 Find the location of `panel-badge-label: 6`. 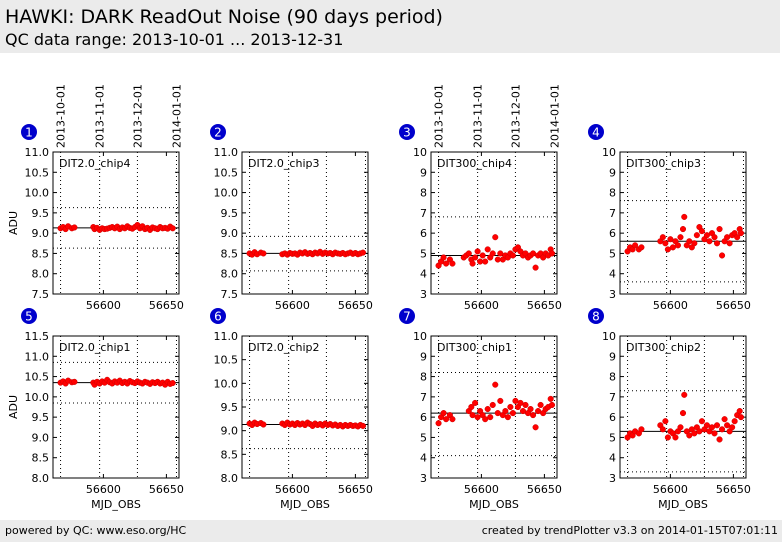

panel-badge-label: 6 is located at coordinates (218, 317).